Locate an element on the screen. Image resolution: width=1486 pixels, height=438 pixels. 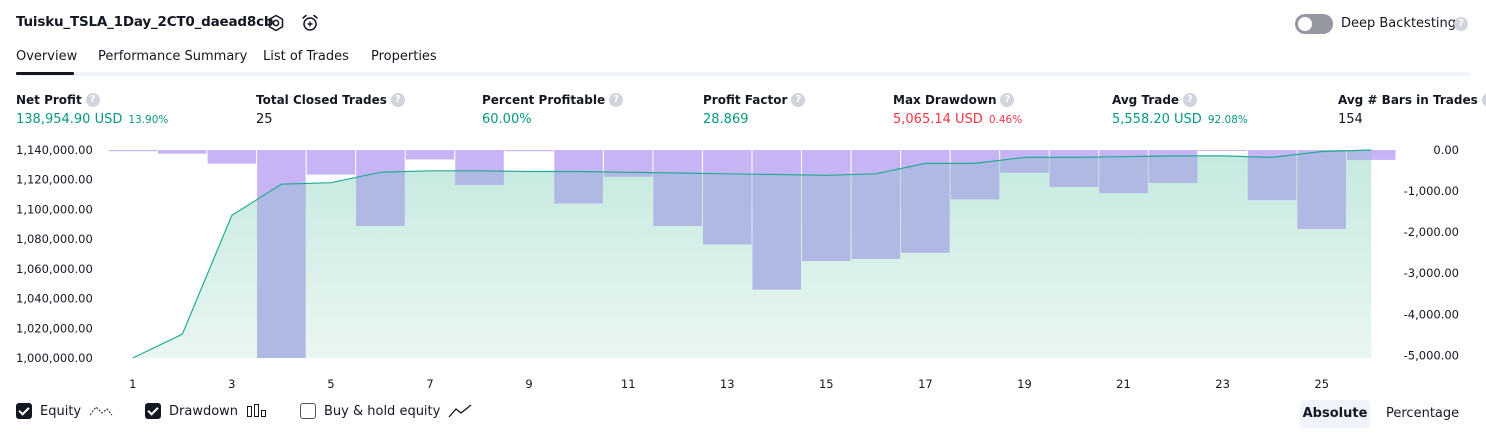
metric-total-closed-trades-label: Total Closed Trades? is located at coordinates (330, 100).